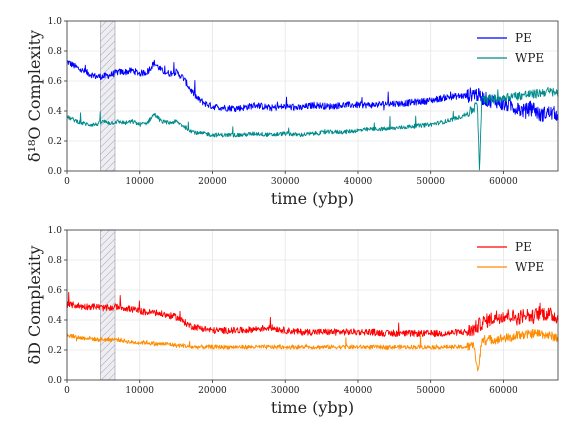 The height and width of the screenshot is (428, 578). I want to click on series-line-wpe, so click(312, 350).